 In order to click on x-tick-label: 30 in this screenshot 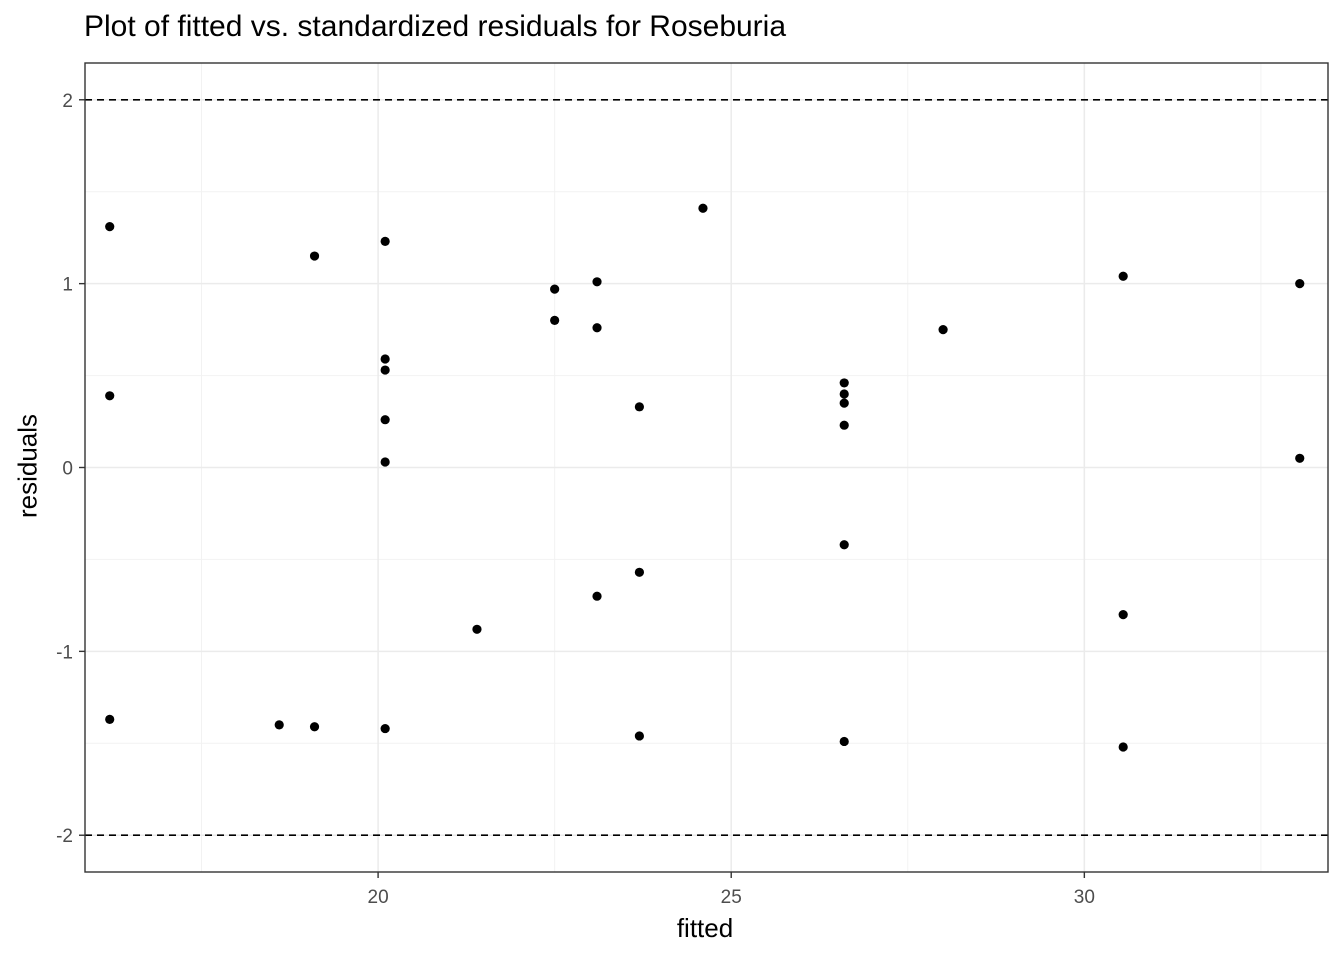, I will do `click(1084, 897)`.